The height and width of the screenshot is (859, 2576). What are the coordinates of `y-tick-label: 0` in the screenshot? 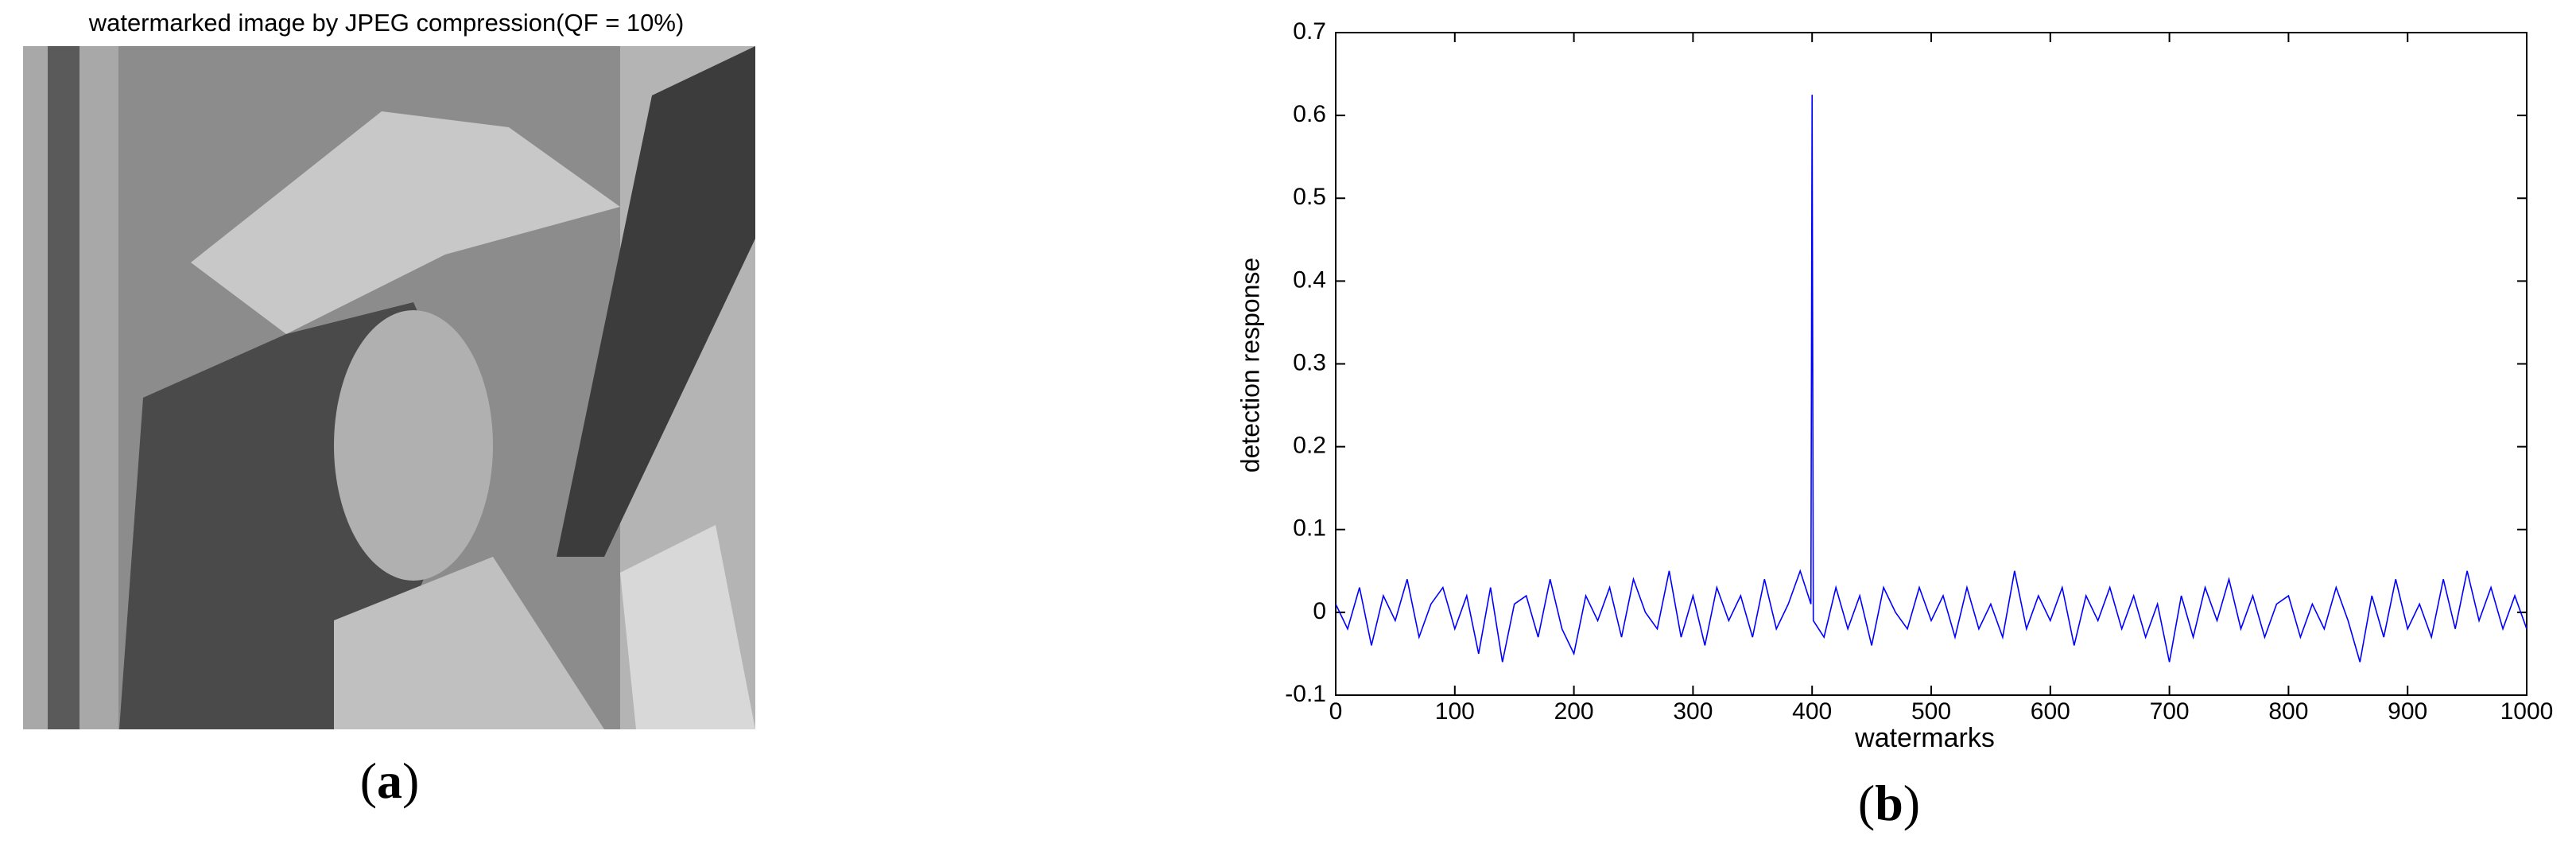 It's located at (1320, 611).